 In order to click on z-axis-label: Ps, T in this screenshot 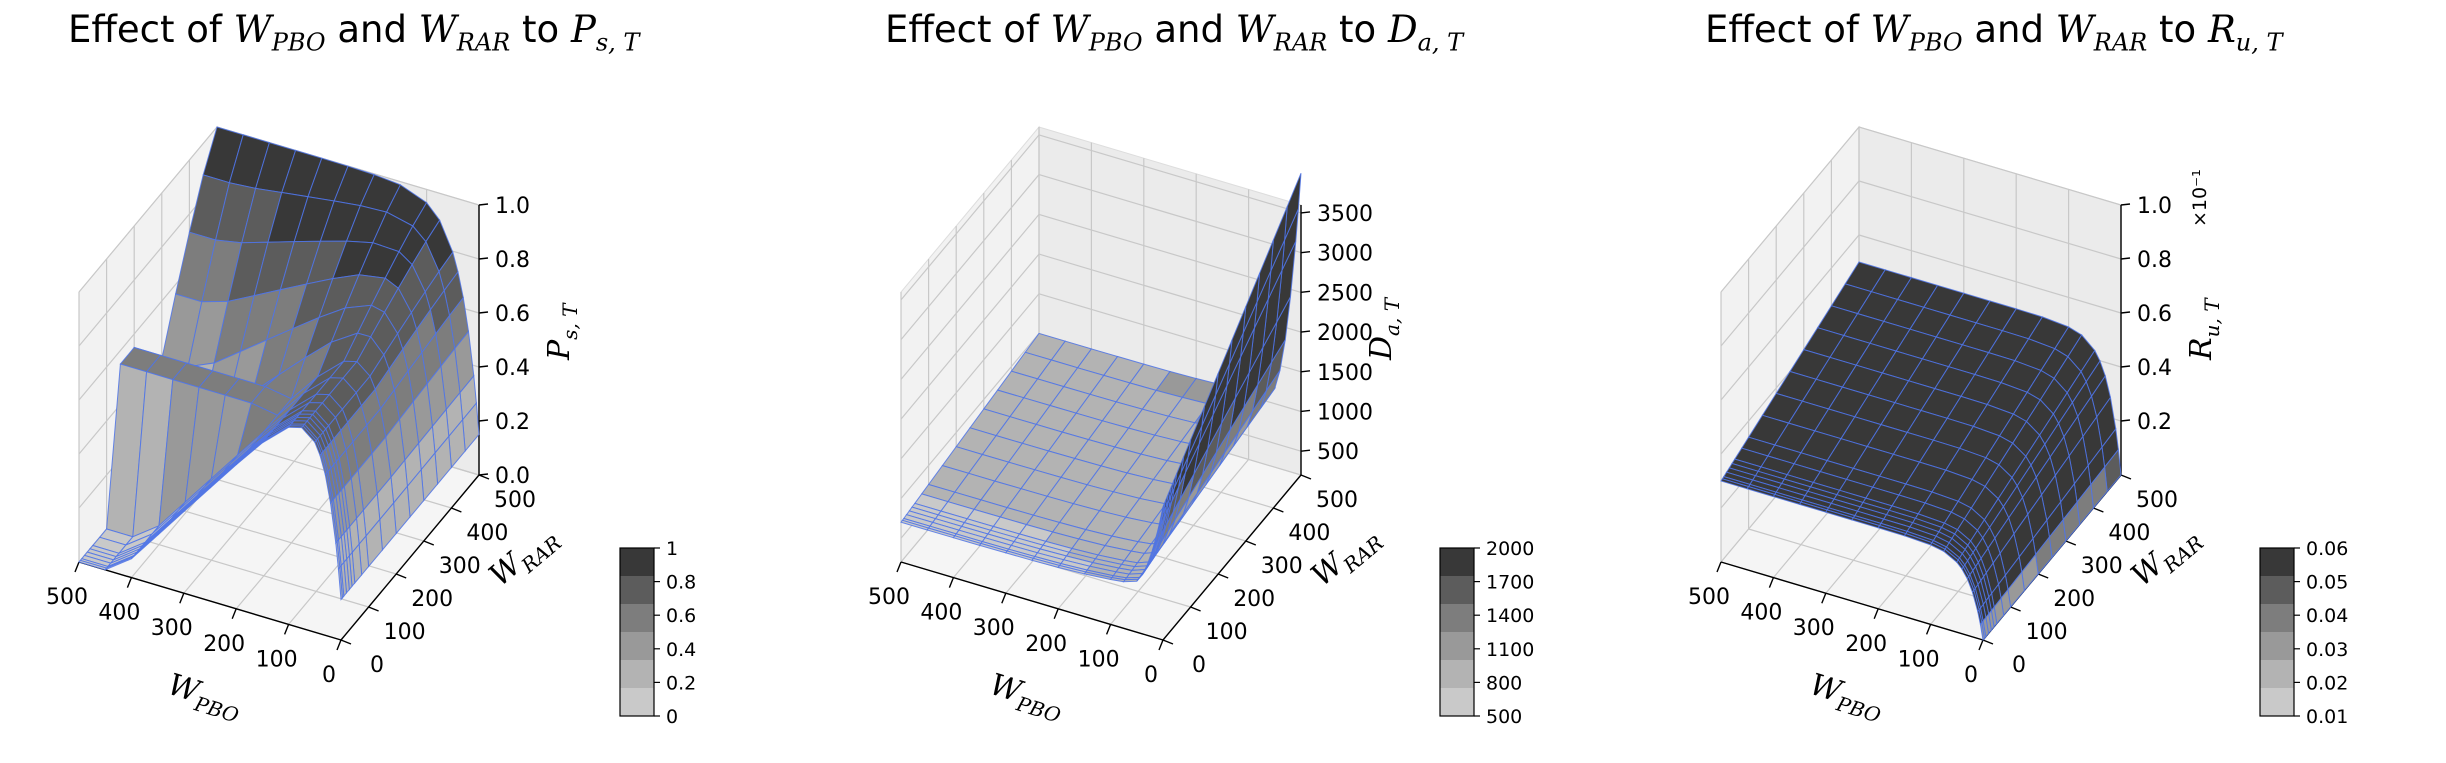, I will do `click(562, 331)`.